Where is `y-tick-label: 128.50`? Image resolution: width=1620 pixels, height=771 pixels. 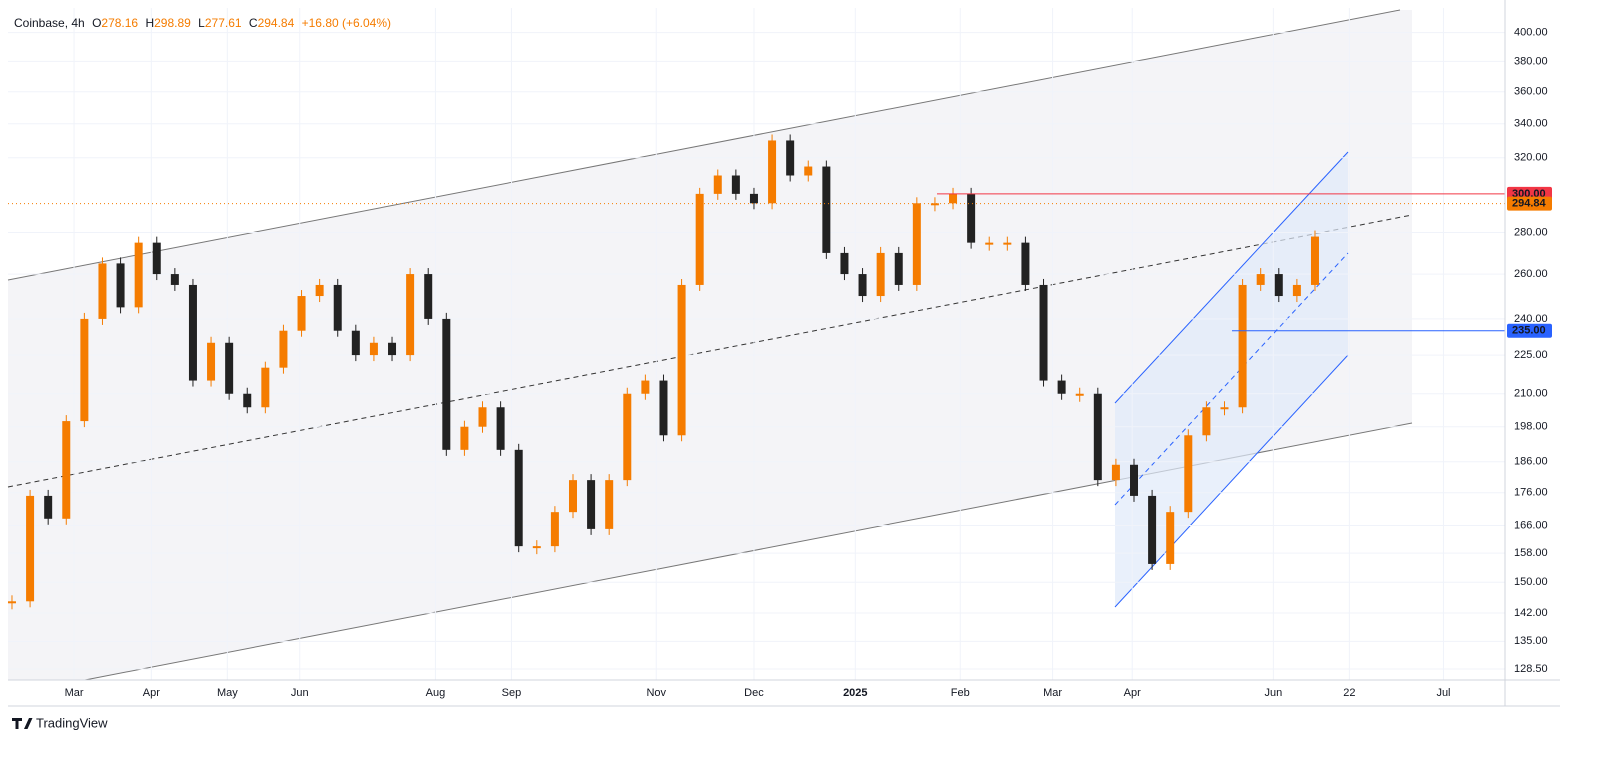 y-tick-label: 128.50 is located at coordinates (1531, 669).